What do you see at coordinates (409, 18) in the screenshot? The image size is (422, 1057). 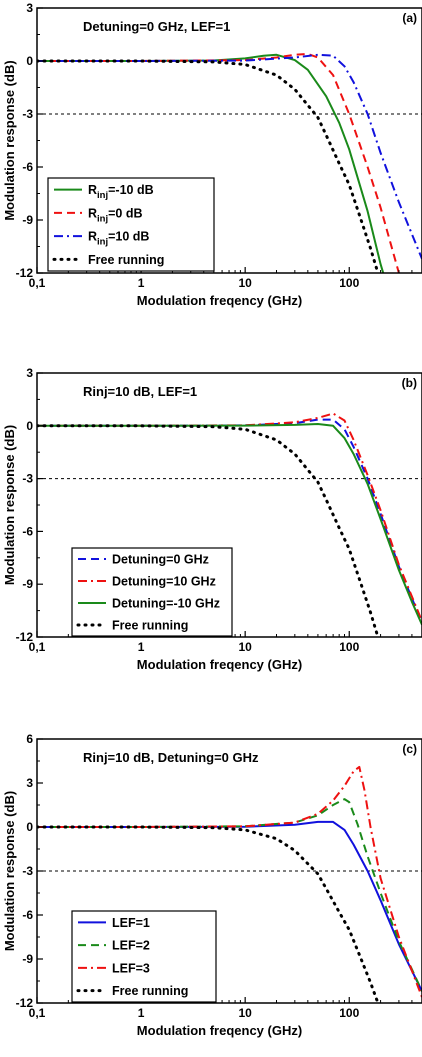 I see `panel-label: (a)` at bounding box center [409, 18].